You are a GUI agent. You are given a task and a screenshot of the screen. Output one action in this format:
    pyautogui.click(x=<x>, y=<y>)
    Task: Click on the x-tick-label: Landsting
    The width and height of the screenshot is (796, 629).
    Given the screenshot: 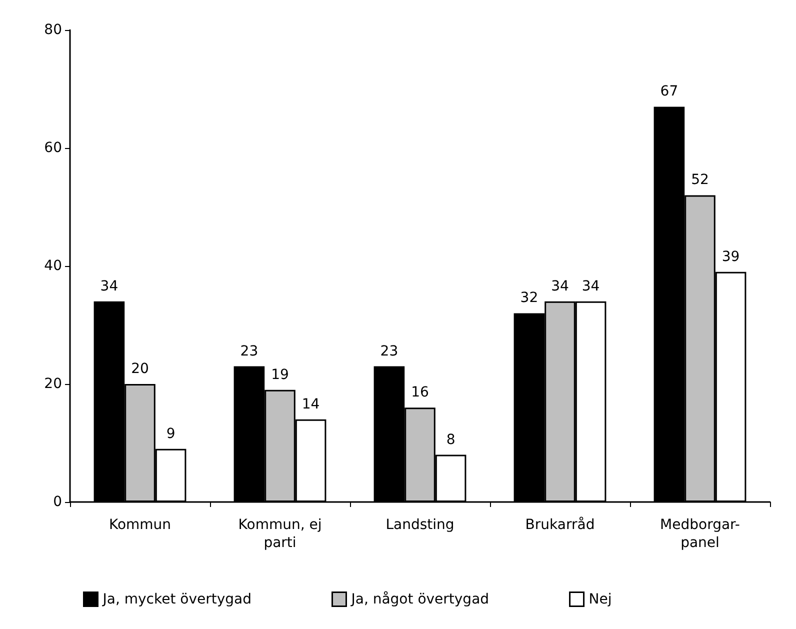 What is the action you would take?
    pyautogui.click(x=420, y=525)
    